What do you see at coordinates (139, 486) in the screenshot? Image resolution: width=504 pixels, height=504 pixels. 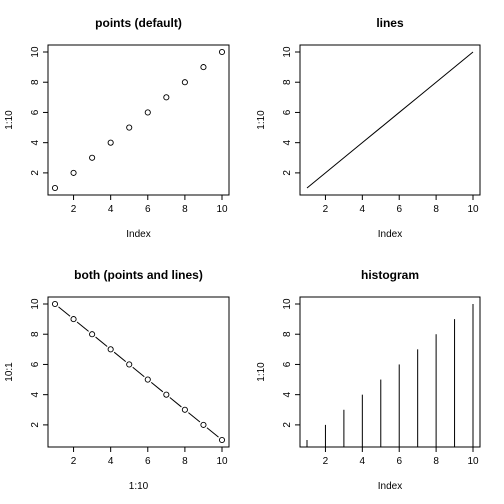 I see `x-axis-label: 1:10` at bounding box center [139, 486].